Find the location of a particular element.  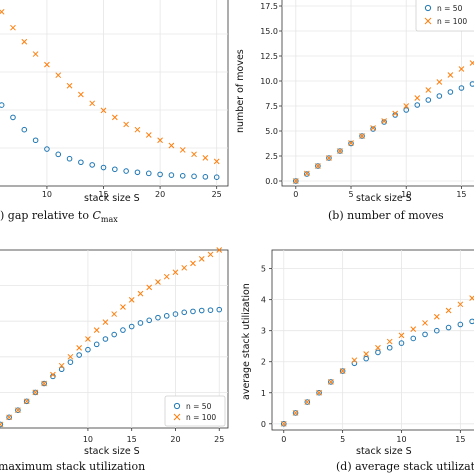

y-tick-label: 7.5 is located at coordinates (271, 106).